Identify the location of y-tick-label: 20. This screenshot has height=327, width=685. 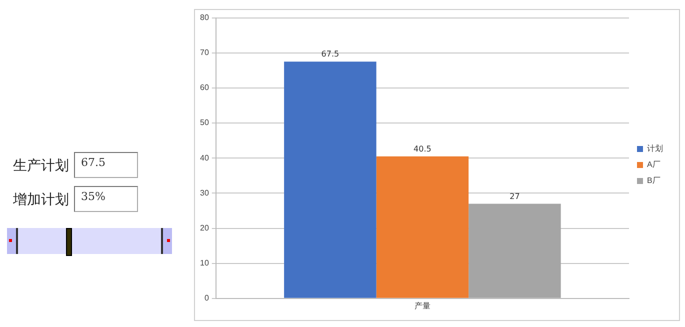
(205, 227).